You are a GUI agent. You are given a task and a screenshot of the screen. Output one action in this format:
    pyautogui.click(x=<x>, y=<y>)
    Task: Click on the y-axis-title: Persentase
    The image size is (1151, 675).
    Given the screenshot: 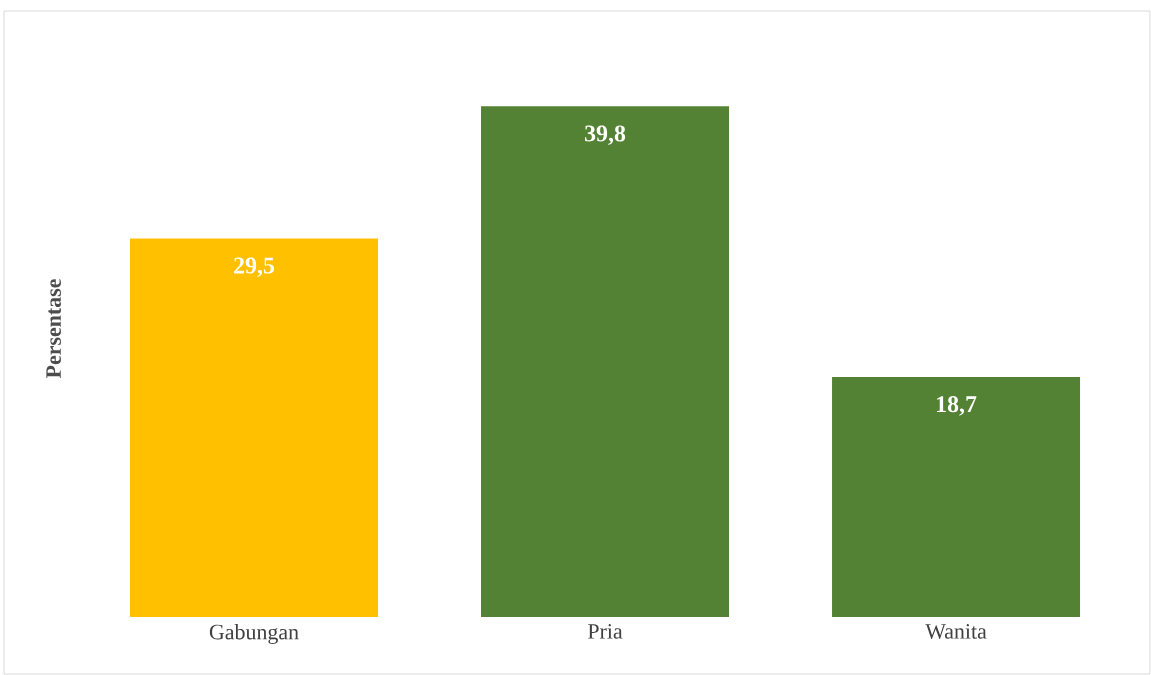 What is the action you would take?
    pyautogui.click(x=53, y=329)
    